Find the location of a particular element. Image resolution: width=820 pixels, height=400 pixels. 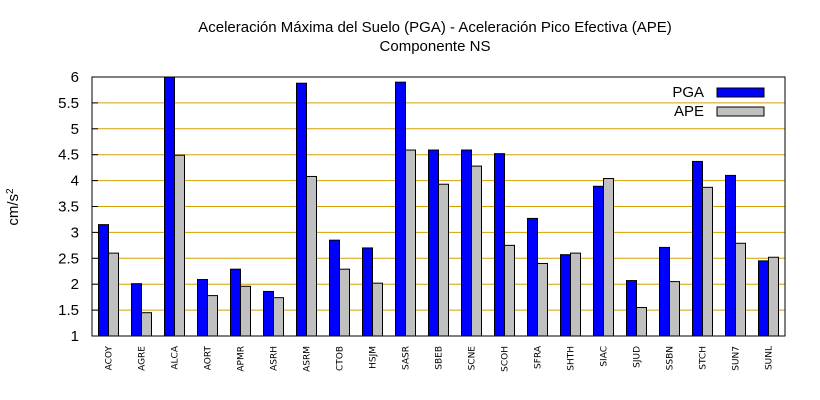

y-tick-label: 5.5 is located at coordinates (68, 103).